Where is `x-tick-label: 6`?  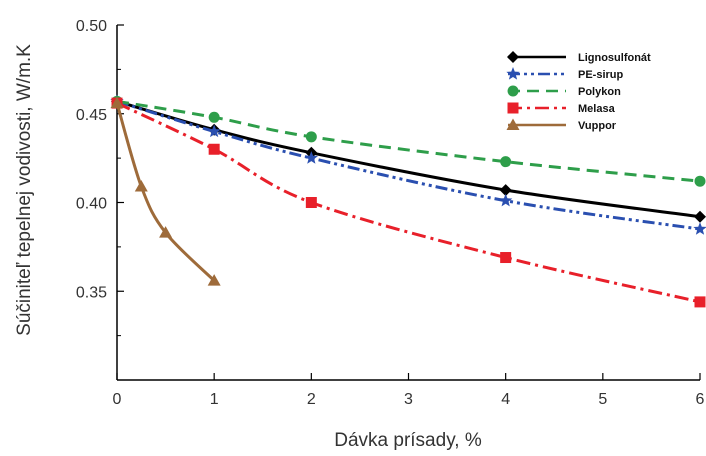 x-tick-label: 6 is located at coordinates (700, 399).